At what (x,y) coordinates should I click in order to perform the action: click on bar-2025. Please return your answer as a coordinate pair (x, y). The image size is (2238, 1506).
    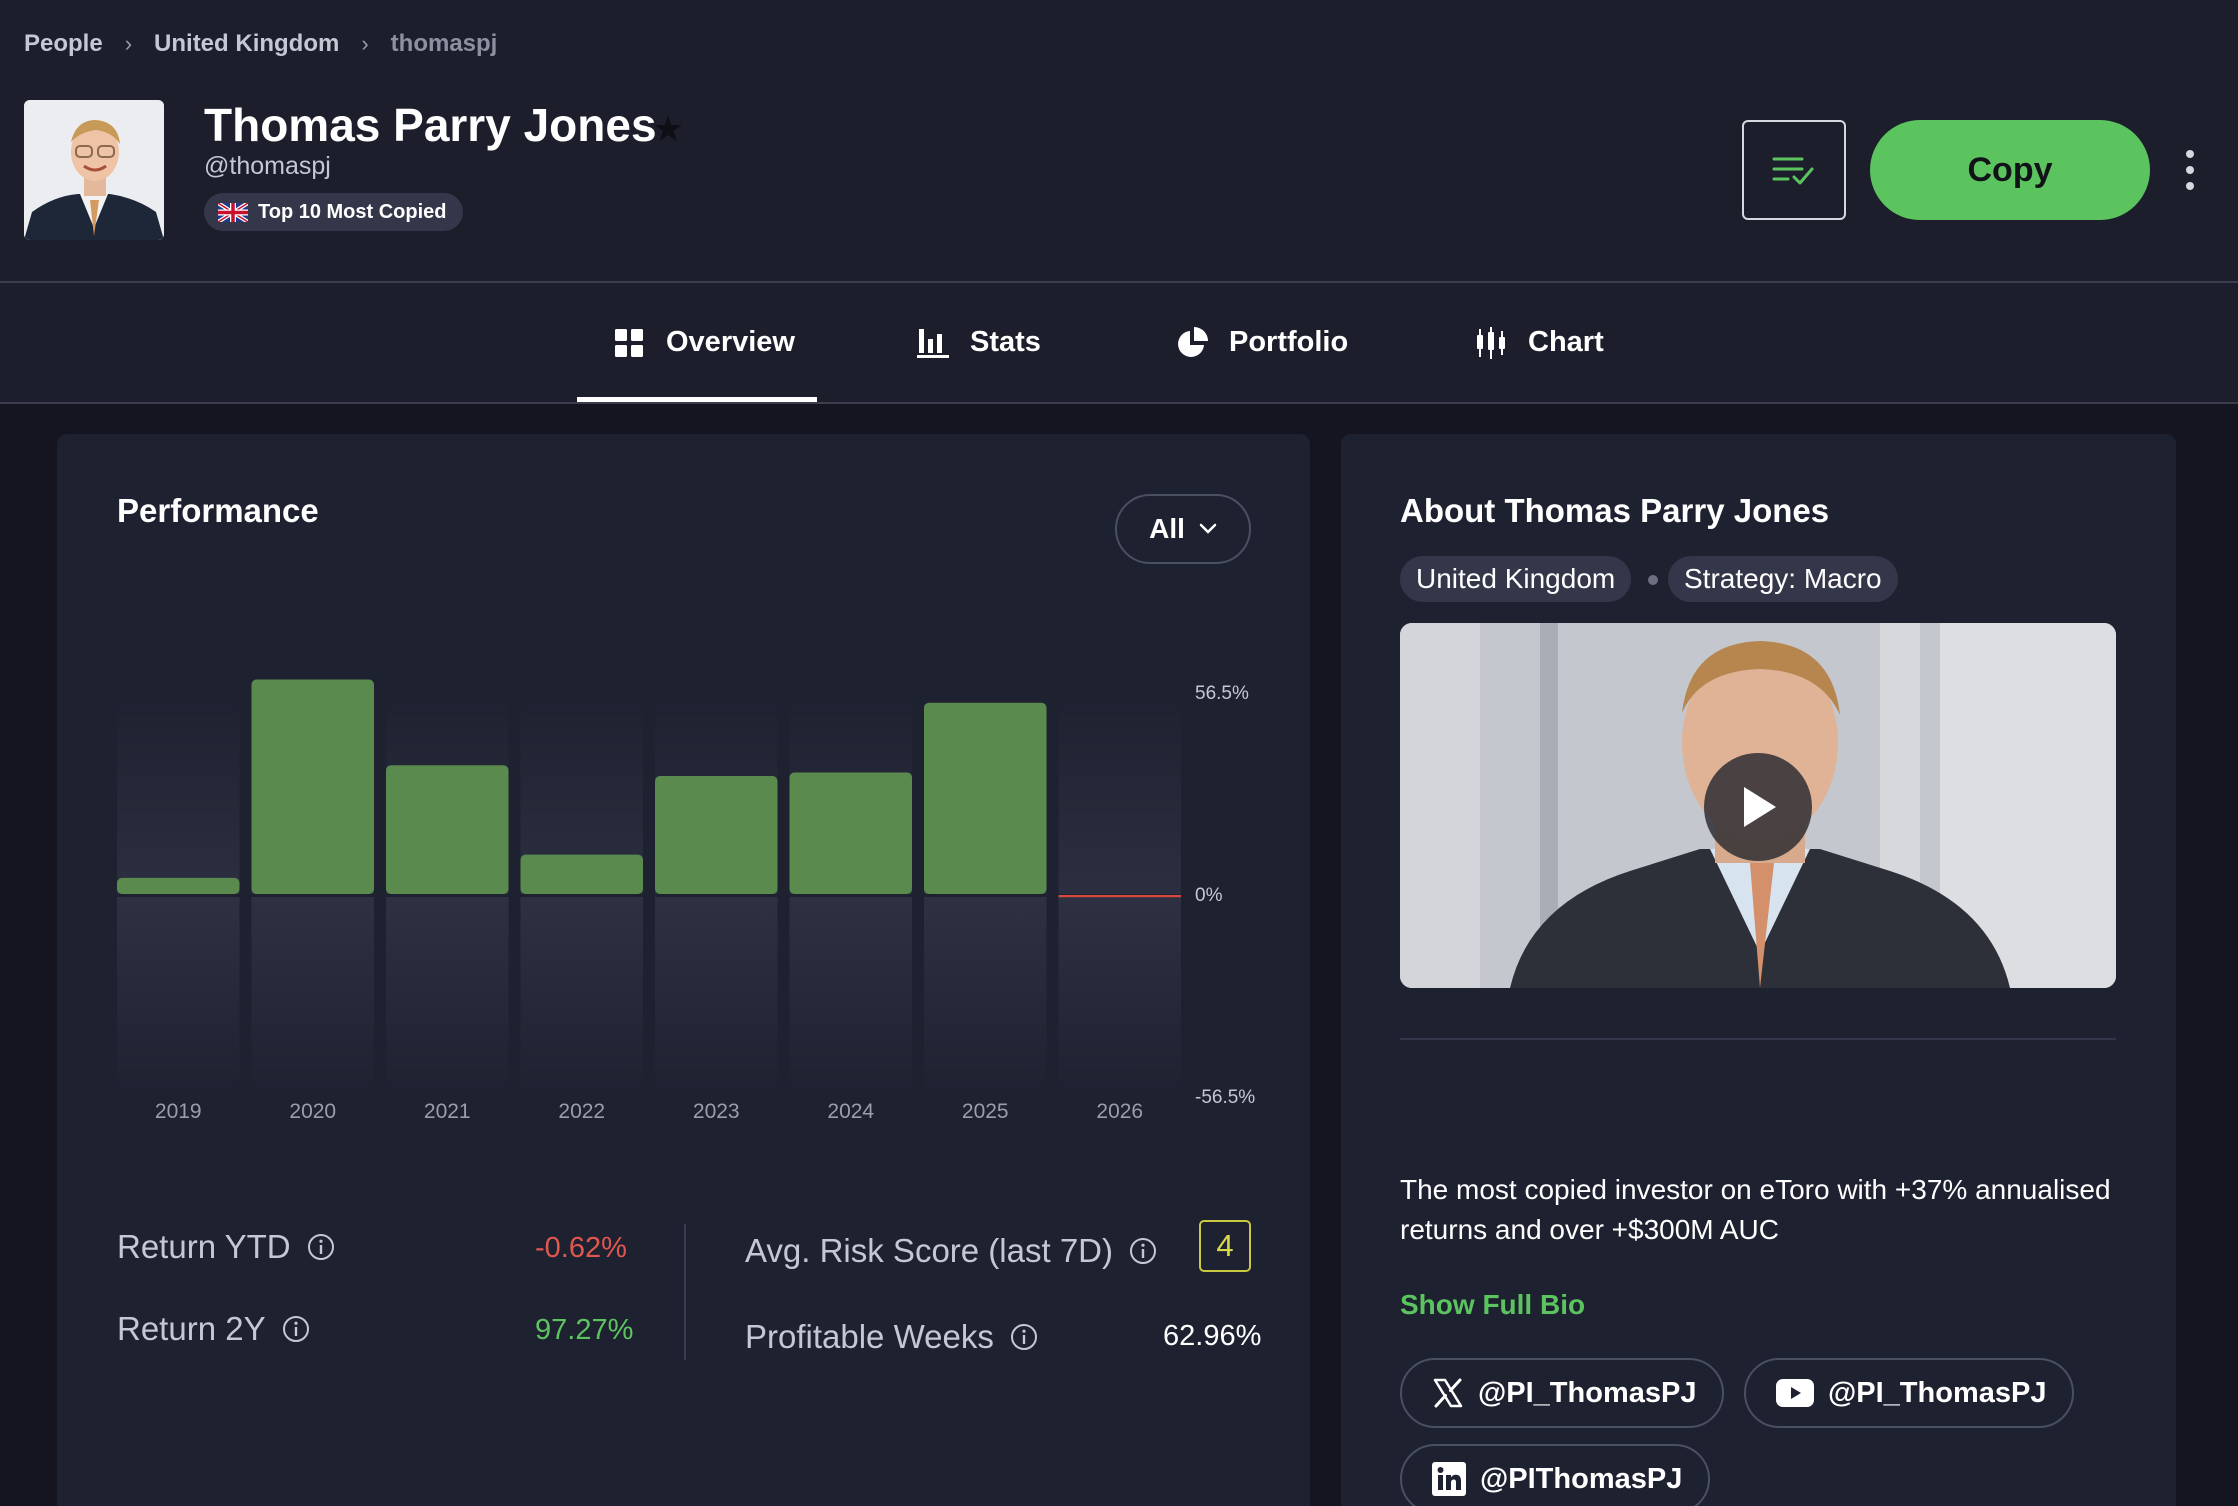
    Looking at the image, I should click on (985, 798).